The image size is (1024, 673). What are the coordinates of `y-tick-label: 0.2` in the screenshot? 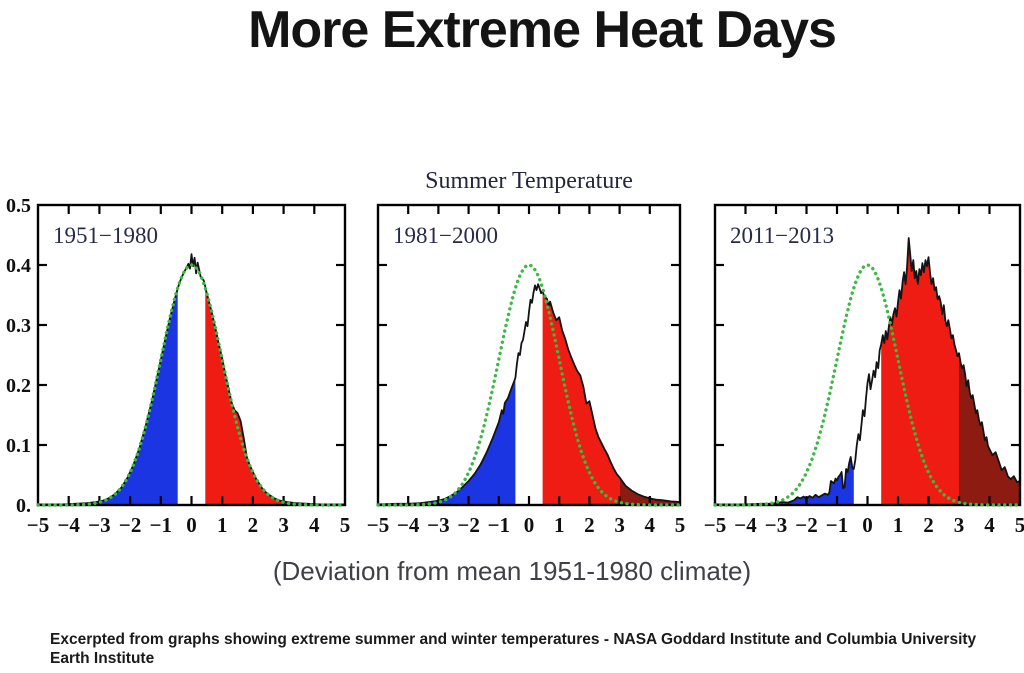 It's located at (18, 386).